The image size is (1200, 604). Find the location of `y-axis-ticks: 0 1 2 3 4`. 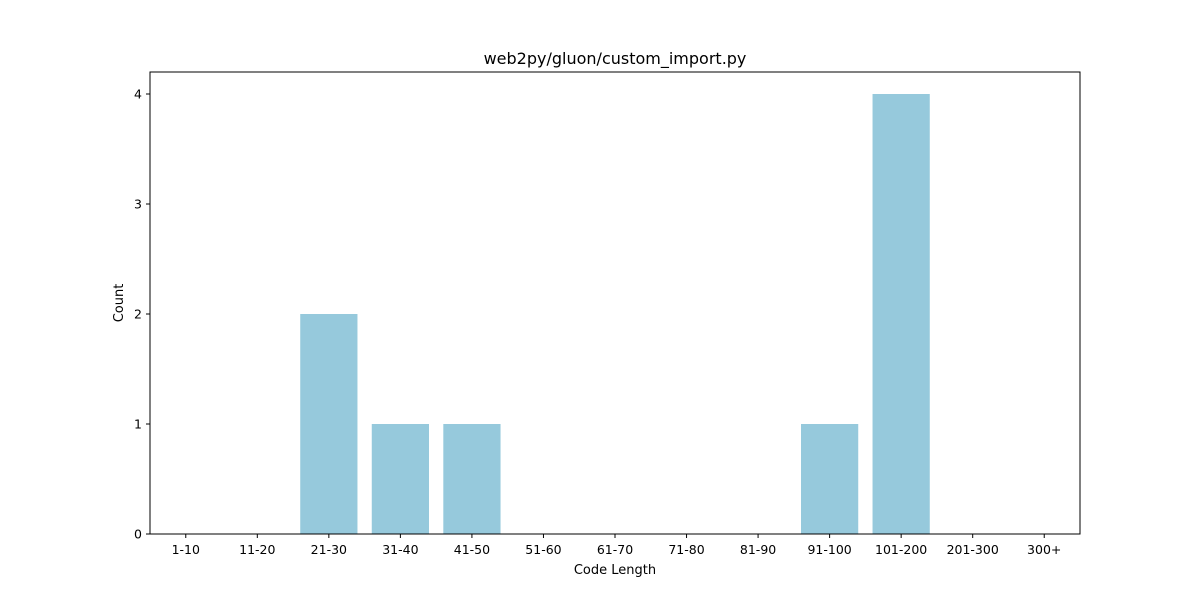

y-axis-ticks: 0 1 2 3 4 is located at coordinates (142, 314).